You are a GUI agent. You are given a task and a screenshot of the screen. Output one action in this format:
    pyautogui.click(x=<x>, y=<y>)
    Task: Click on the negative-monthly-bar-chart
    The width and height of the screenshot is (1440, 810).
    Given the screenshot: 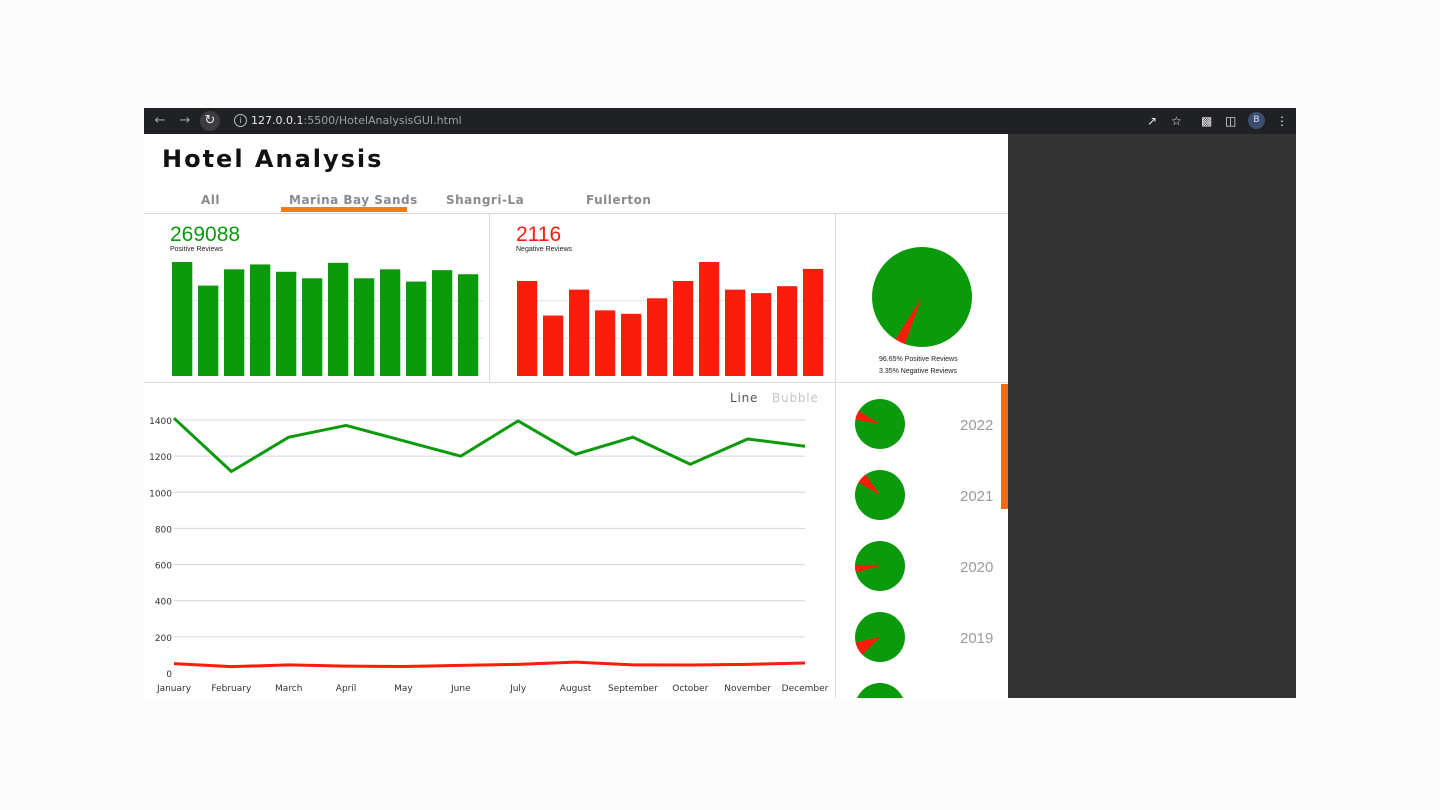 What is the action you would take?
    pyautogui.click(x=673, y=319)
    